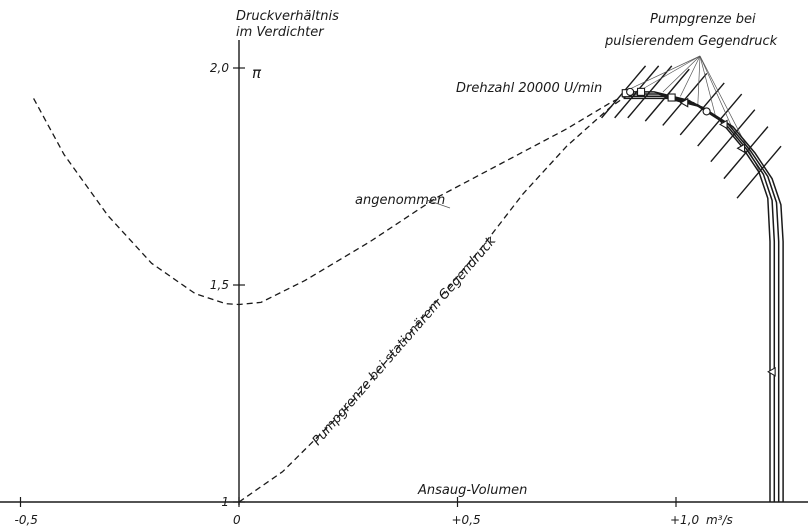 This screenshot has height=528, width=808. I want to click on markers, so click(698, 232).